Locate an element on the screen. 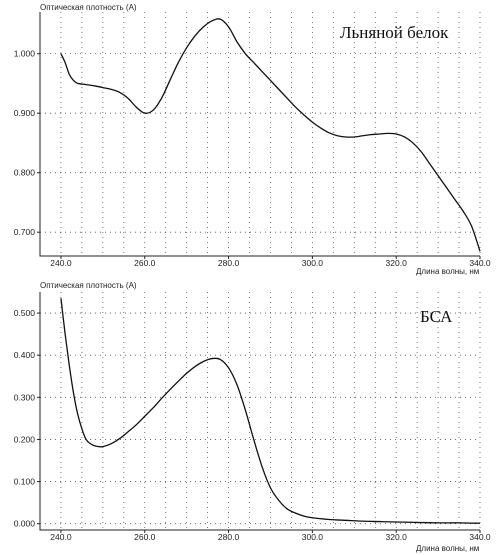  y-tick-label: 0.900 is located at coordinates (25, 113).